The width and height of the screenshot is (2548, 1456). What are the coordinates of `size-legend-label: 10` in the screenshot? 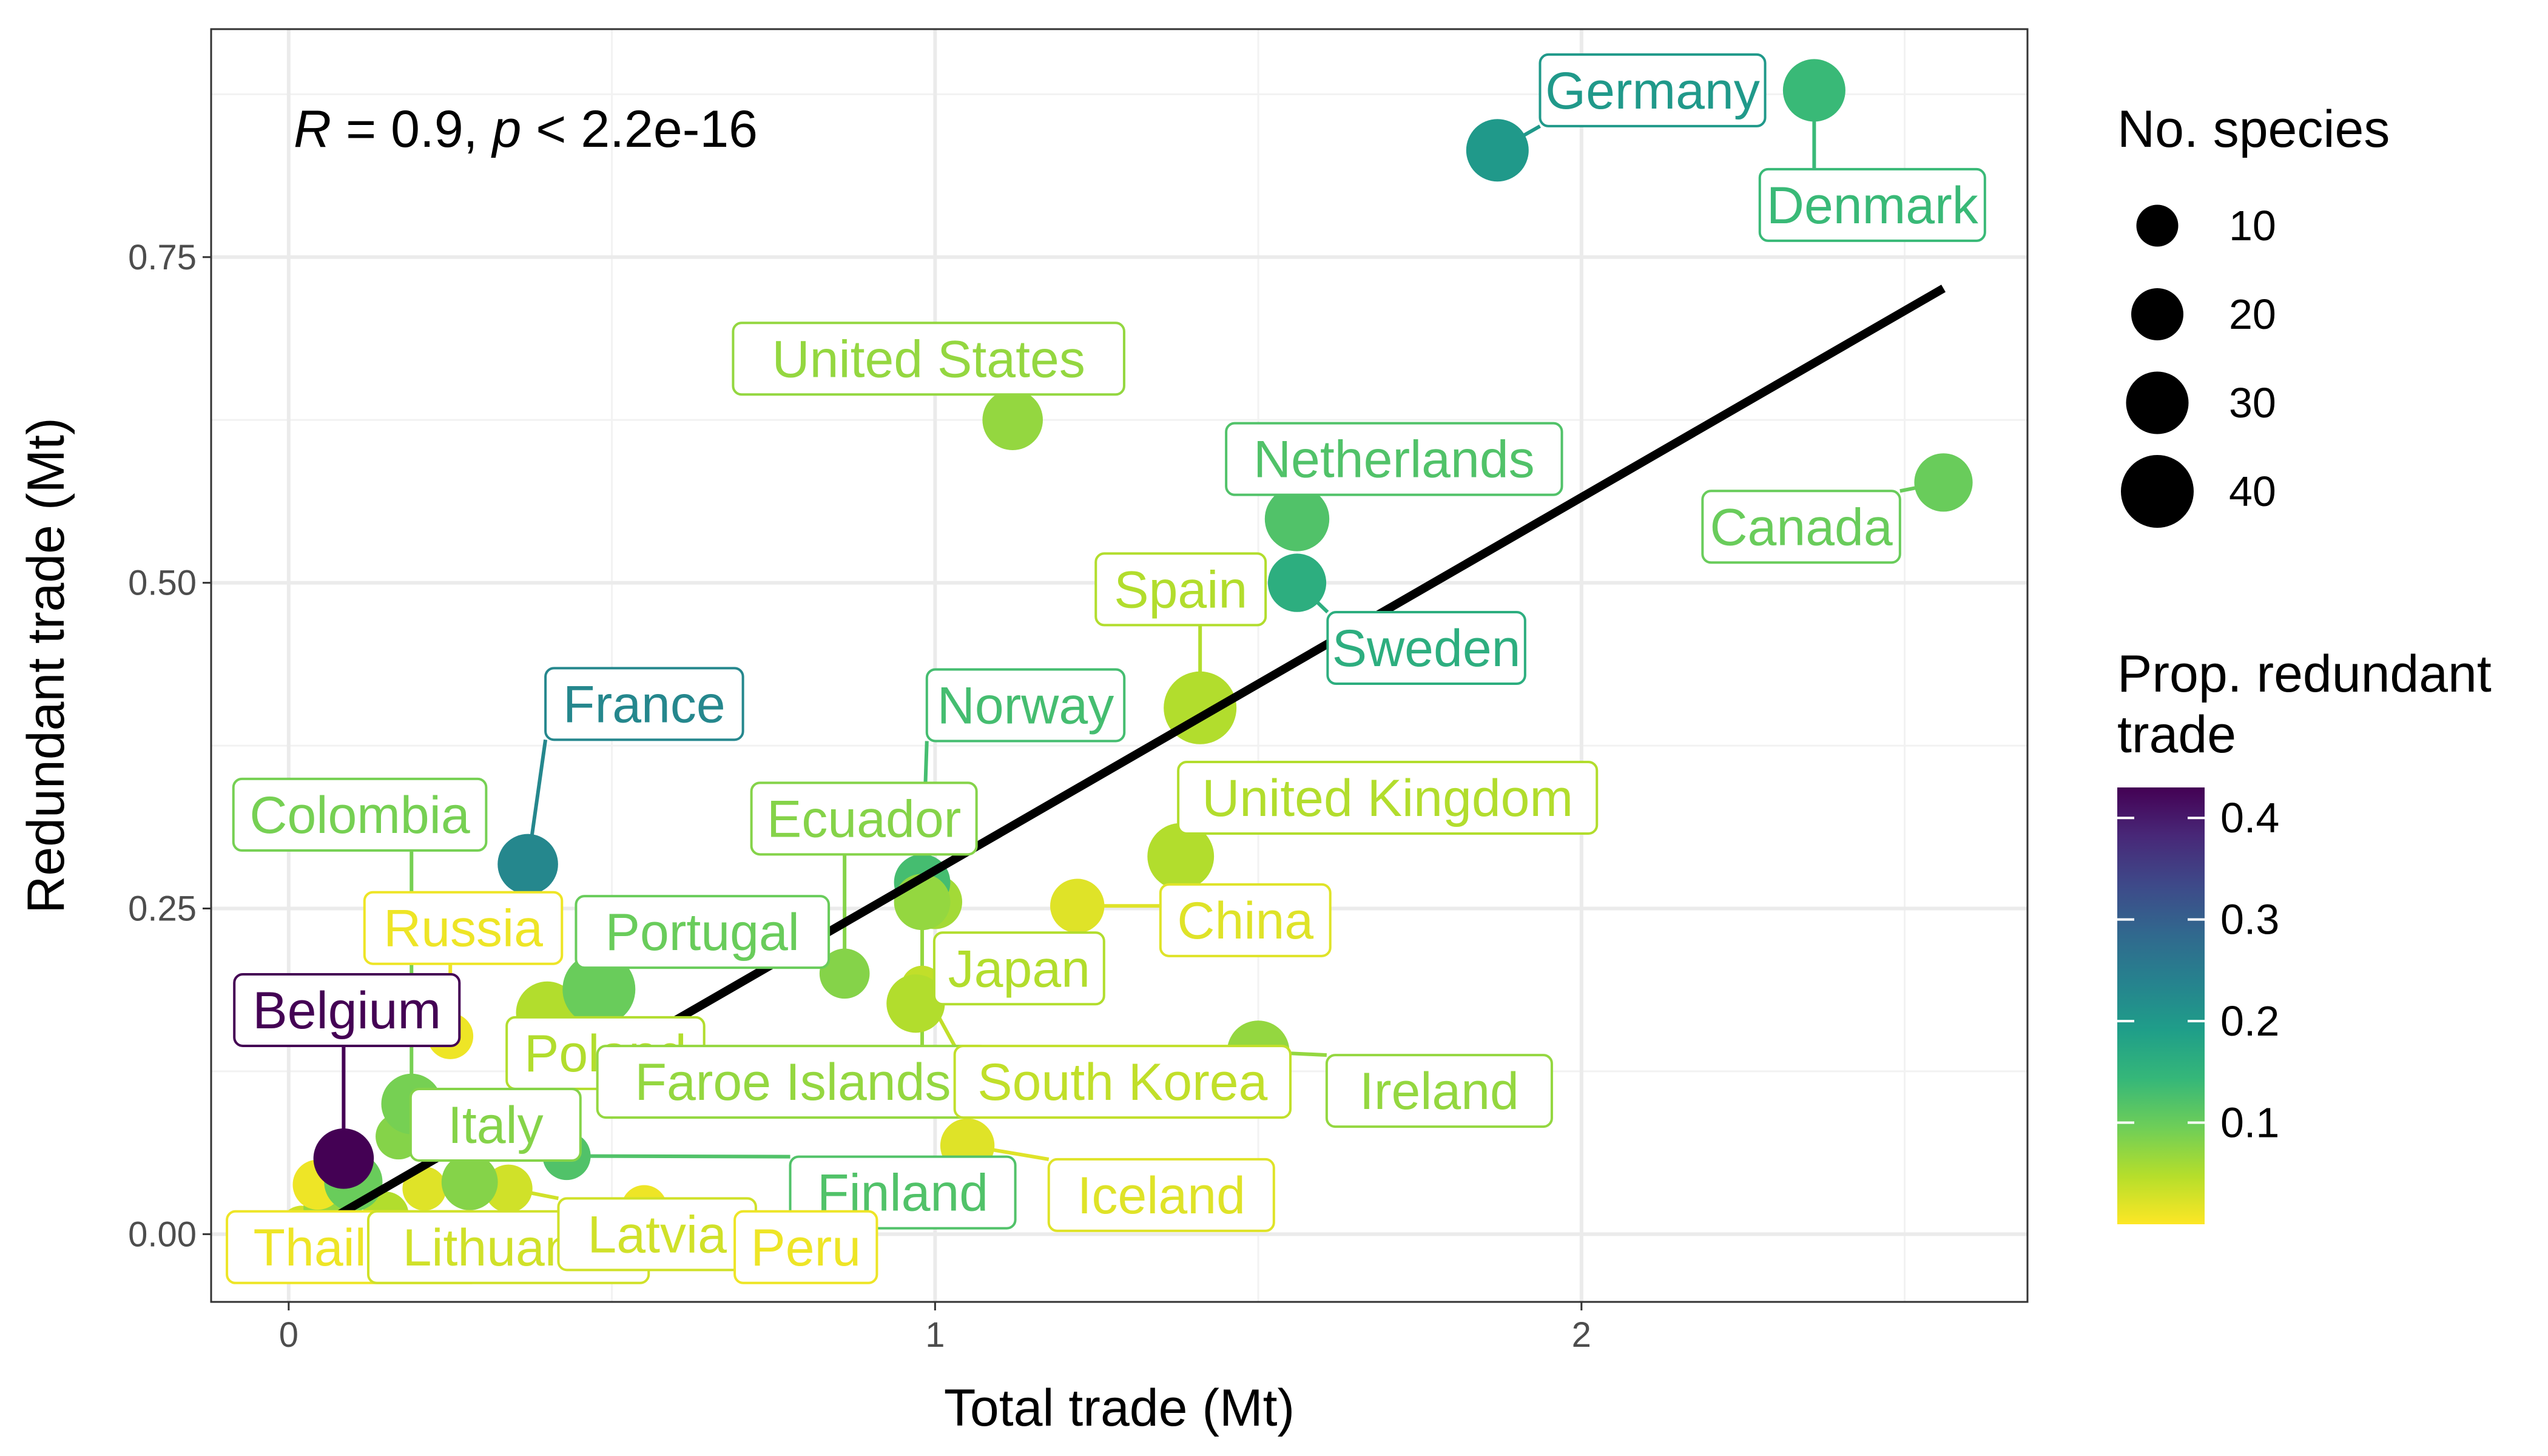 It's located at (2252, 225).